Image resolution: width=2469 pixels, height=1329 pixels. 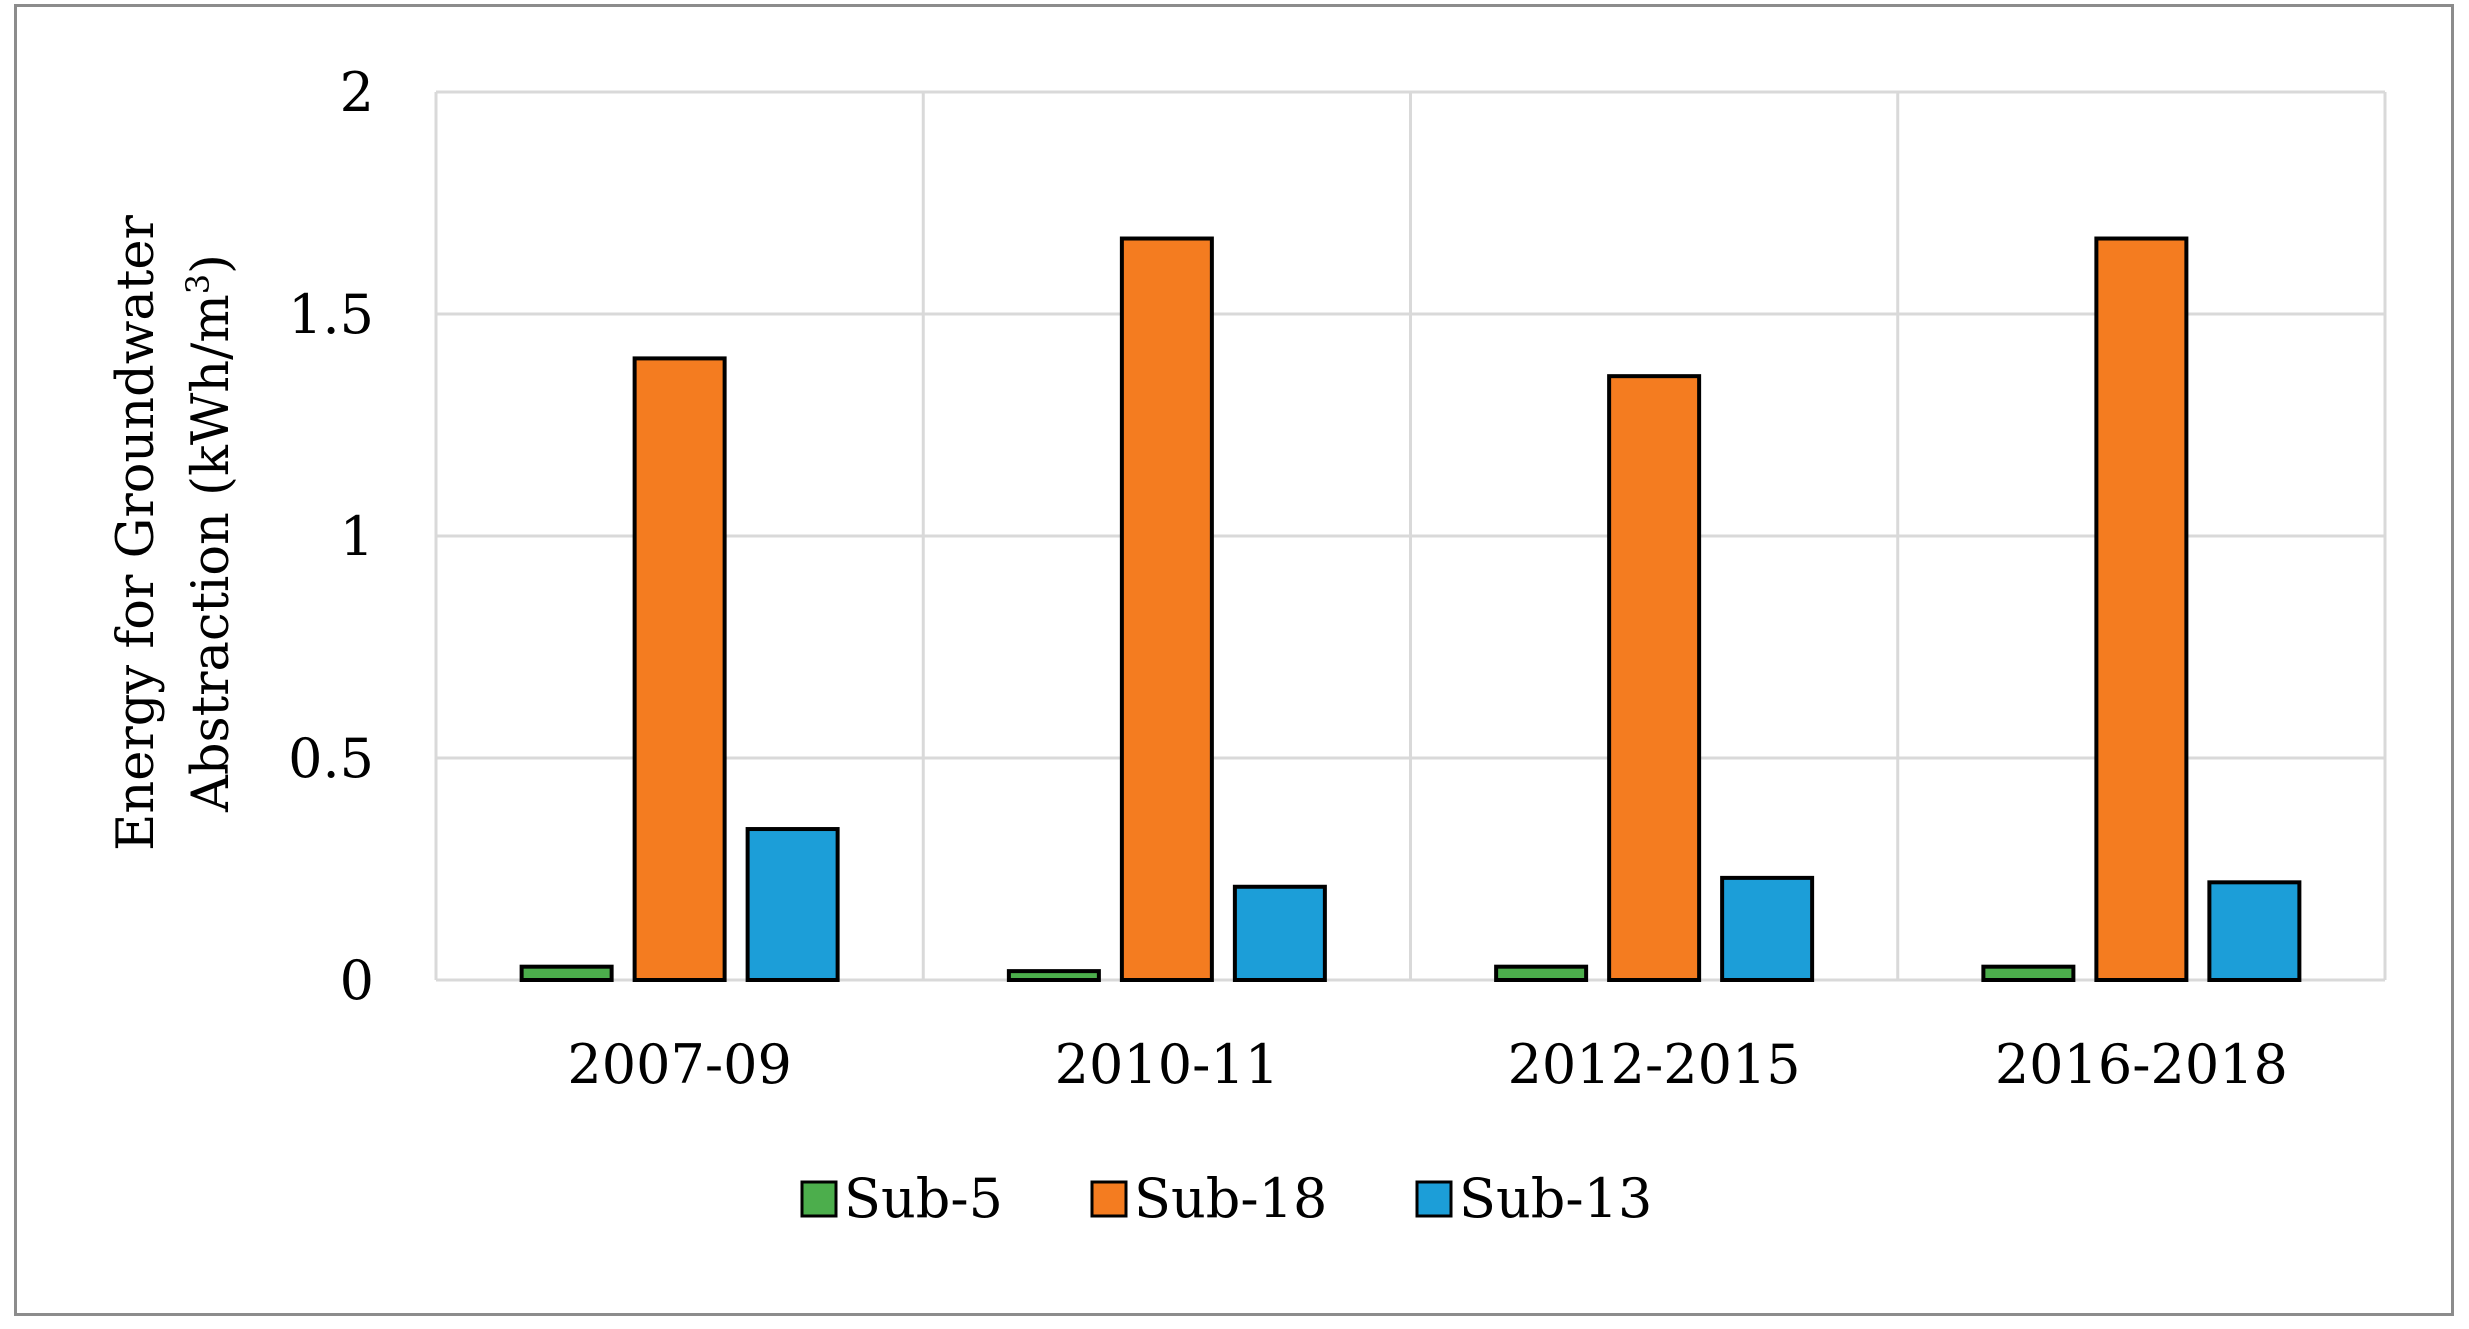 What do you see at coordinates (331, 758) in the screenshot?
I see `y-tick-label: 0.5` at bounding box center [331, 758].